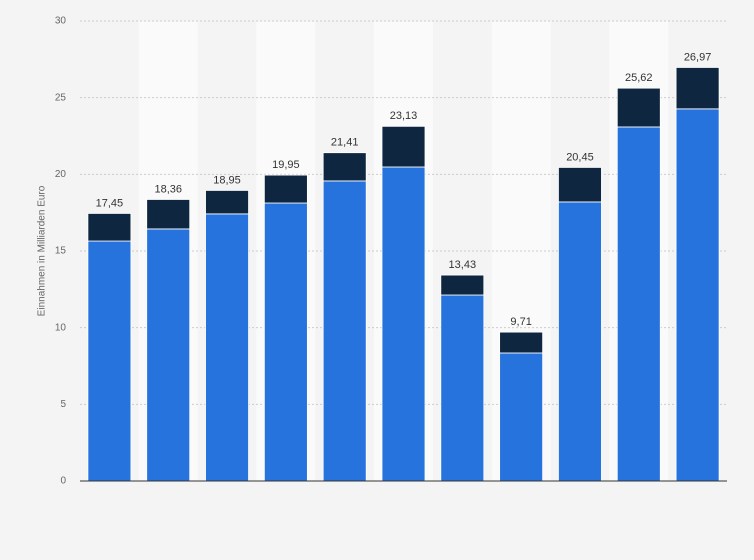 This screenshot has height=560, width=754. Describe the element at coordinates (345, 143) in the screenshot. I see `total-label: 21,41` at that location.